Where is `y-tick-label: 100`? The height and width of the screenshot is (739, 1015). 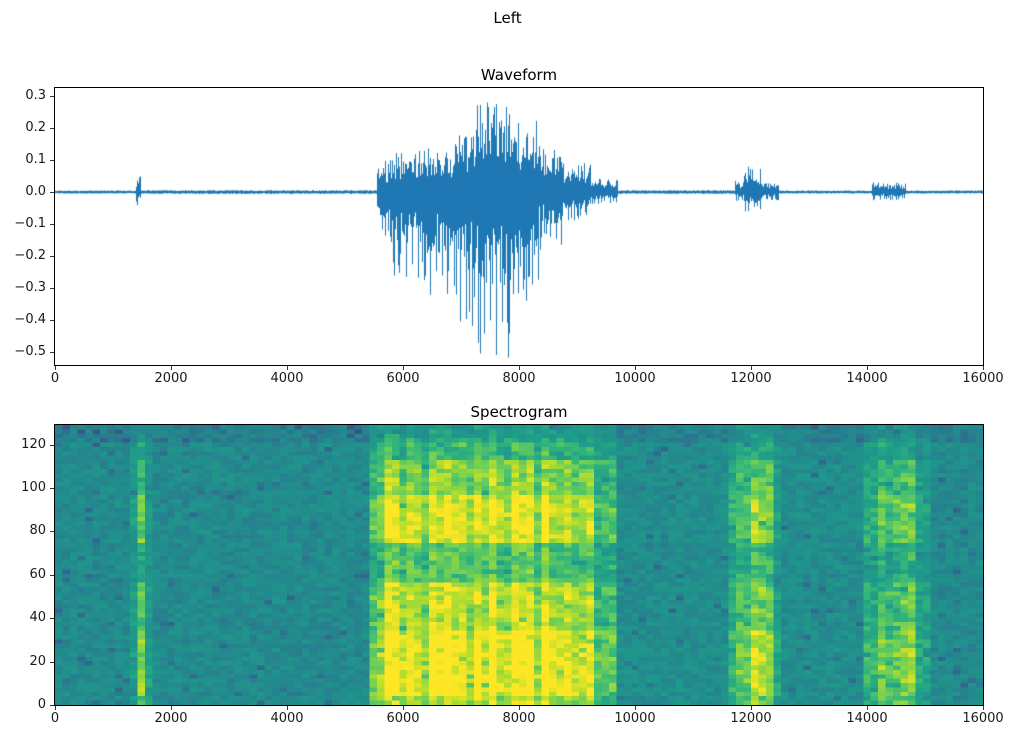 y-tick-label: 100 is located at coordinates (33, 487).